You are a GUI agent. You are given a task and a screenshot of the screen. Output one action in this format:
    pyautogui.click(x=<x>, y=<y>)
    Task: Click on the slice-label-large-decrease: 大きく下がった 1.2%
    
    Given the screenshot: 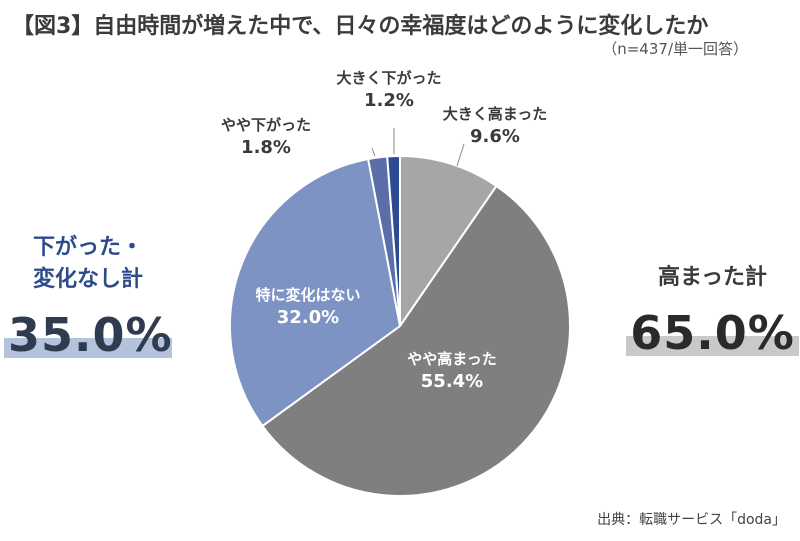 What is the action you would take?
    pyautogui.click(x=389, y=90)
    